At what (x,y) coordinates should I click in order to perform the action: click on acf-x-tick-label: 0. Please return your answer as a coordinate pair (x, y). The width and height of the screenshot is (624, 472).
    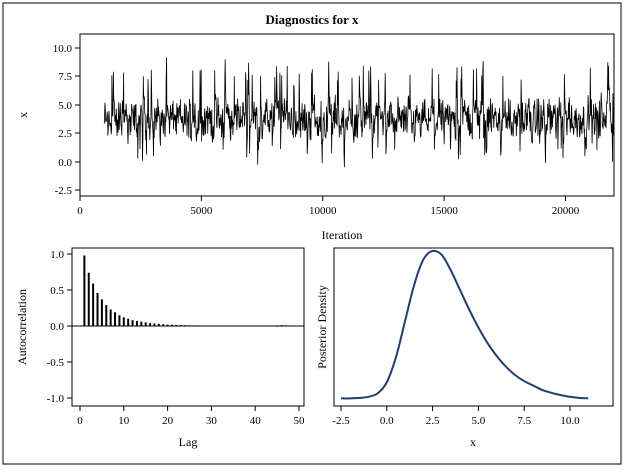
    Looking at the image, I should click on (80, 421).